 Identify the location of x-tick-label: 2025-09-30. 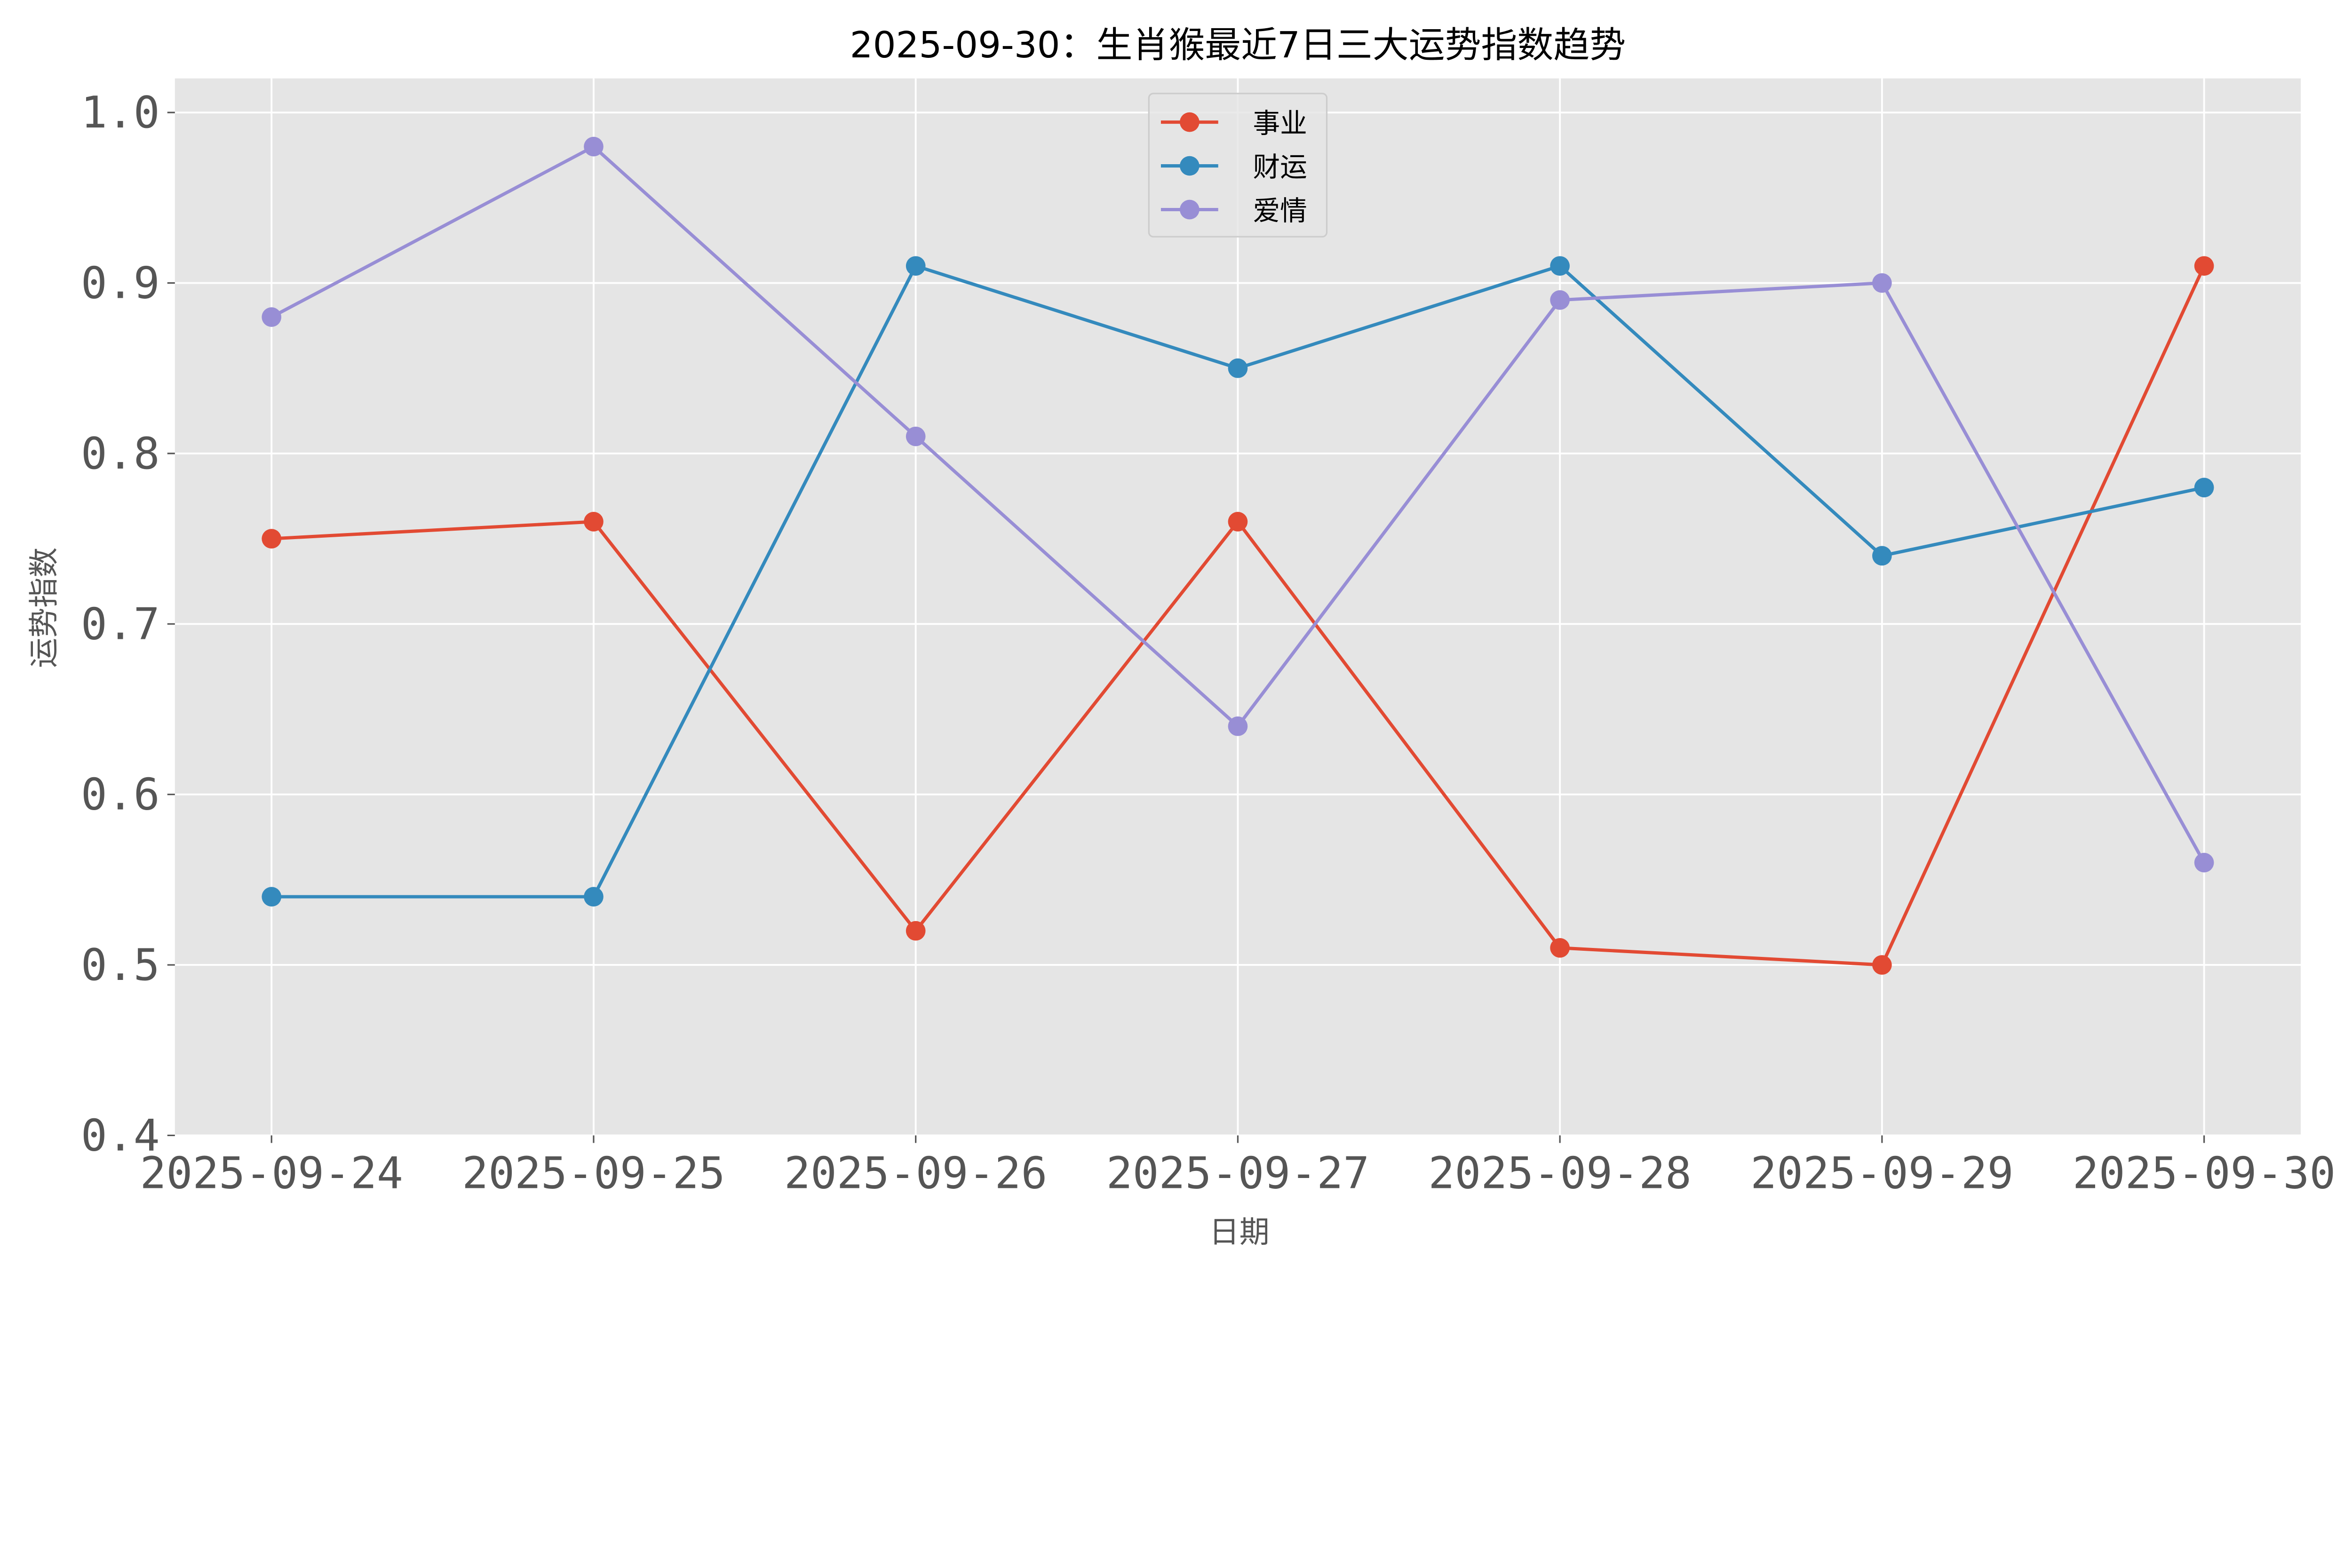
(2204, 1173).